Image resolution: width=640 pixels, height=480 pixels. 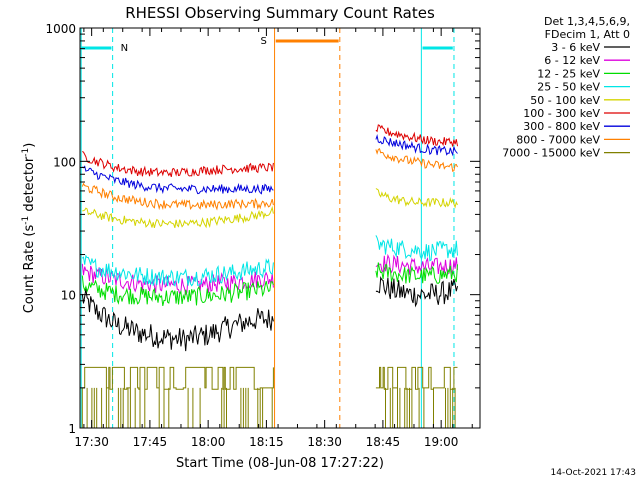 What do you see at coordinates (441, 442) in the screenshot?
I see `x-tick-label-6: 19:00` at bounding box center [441, 442].